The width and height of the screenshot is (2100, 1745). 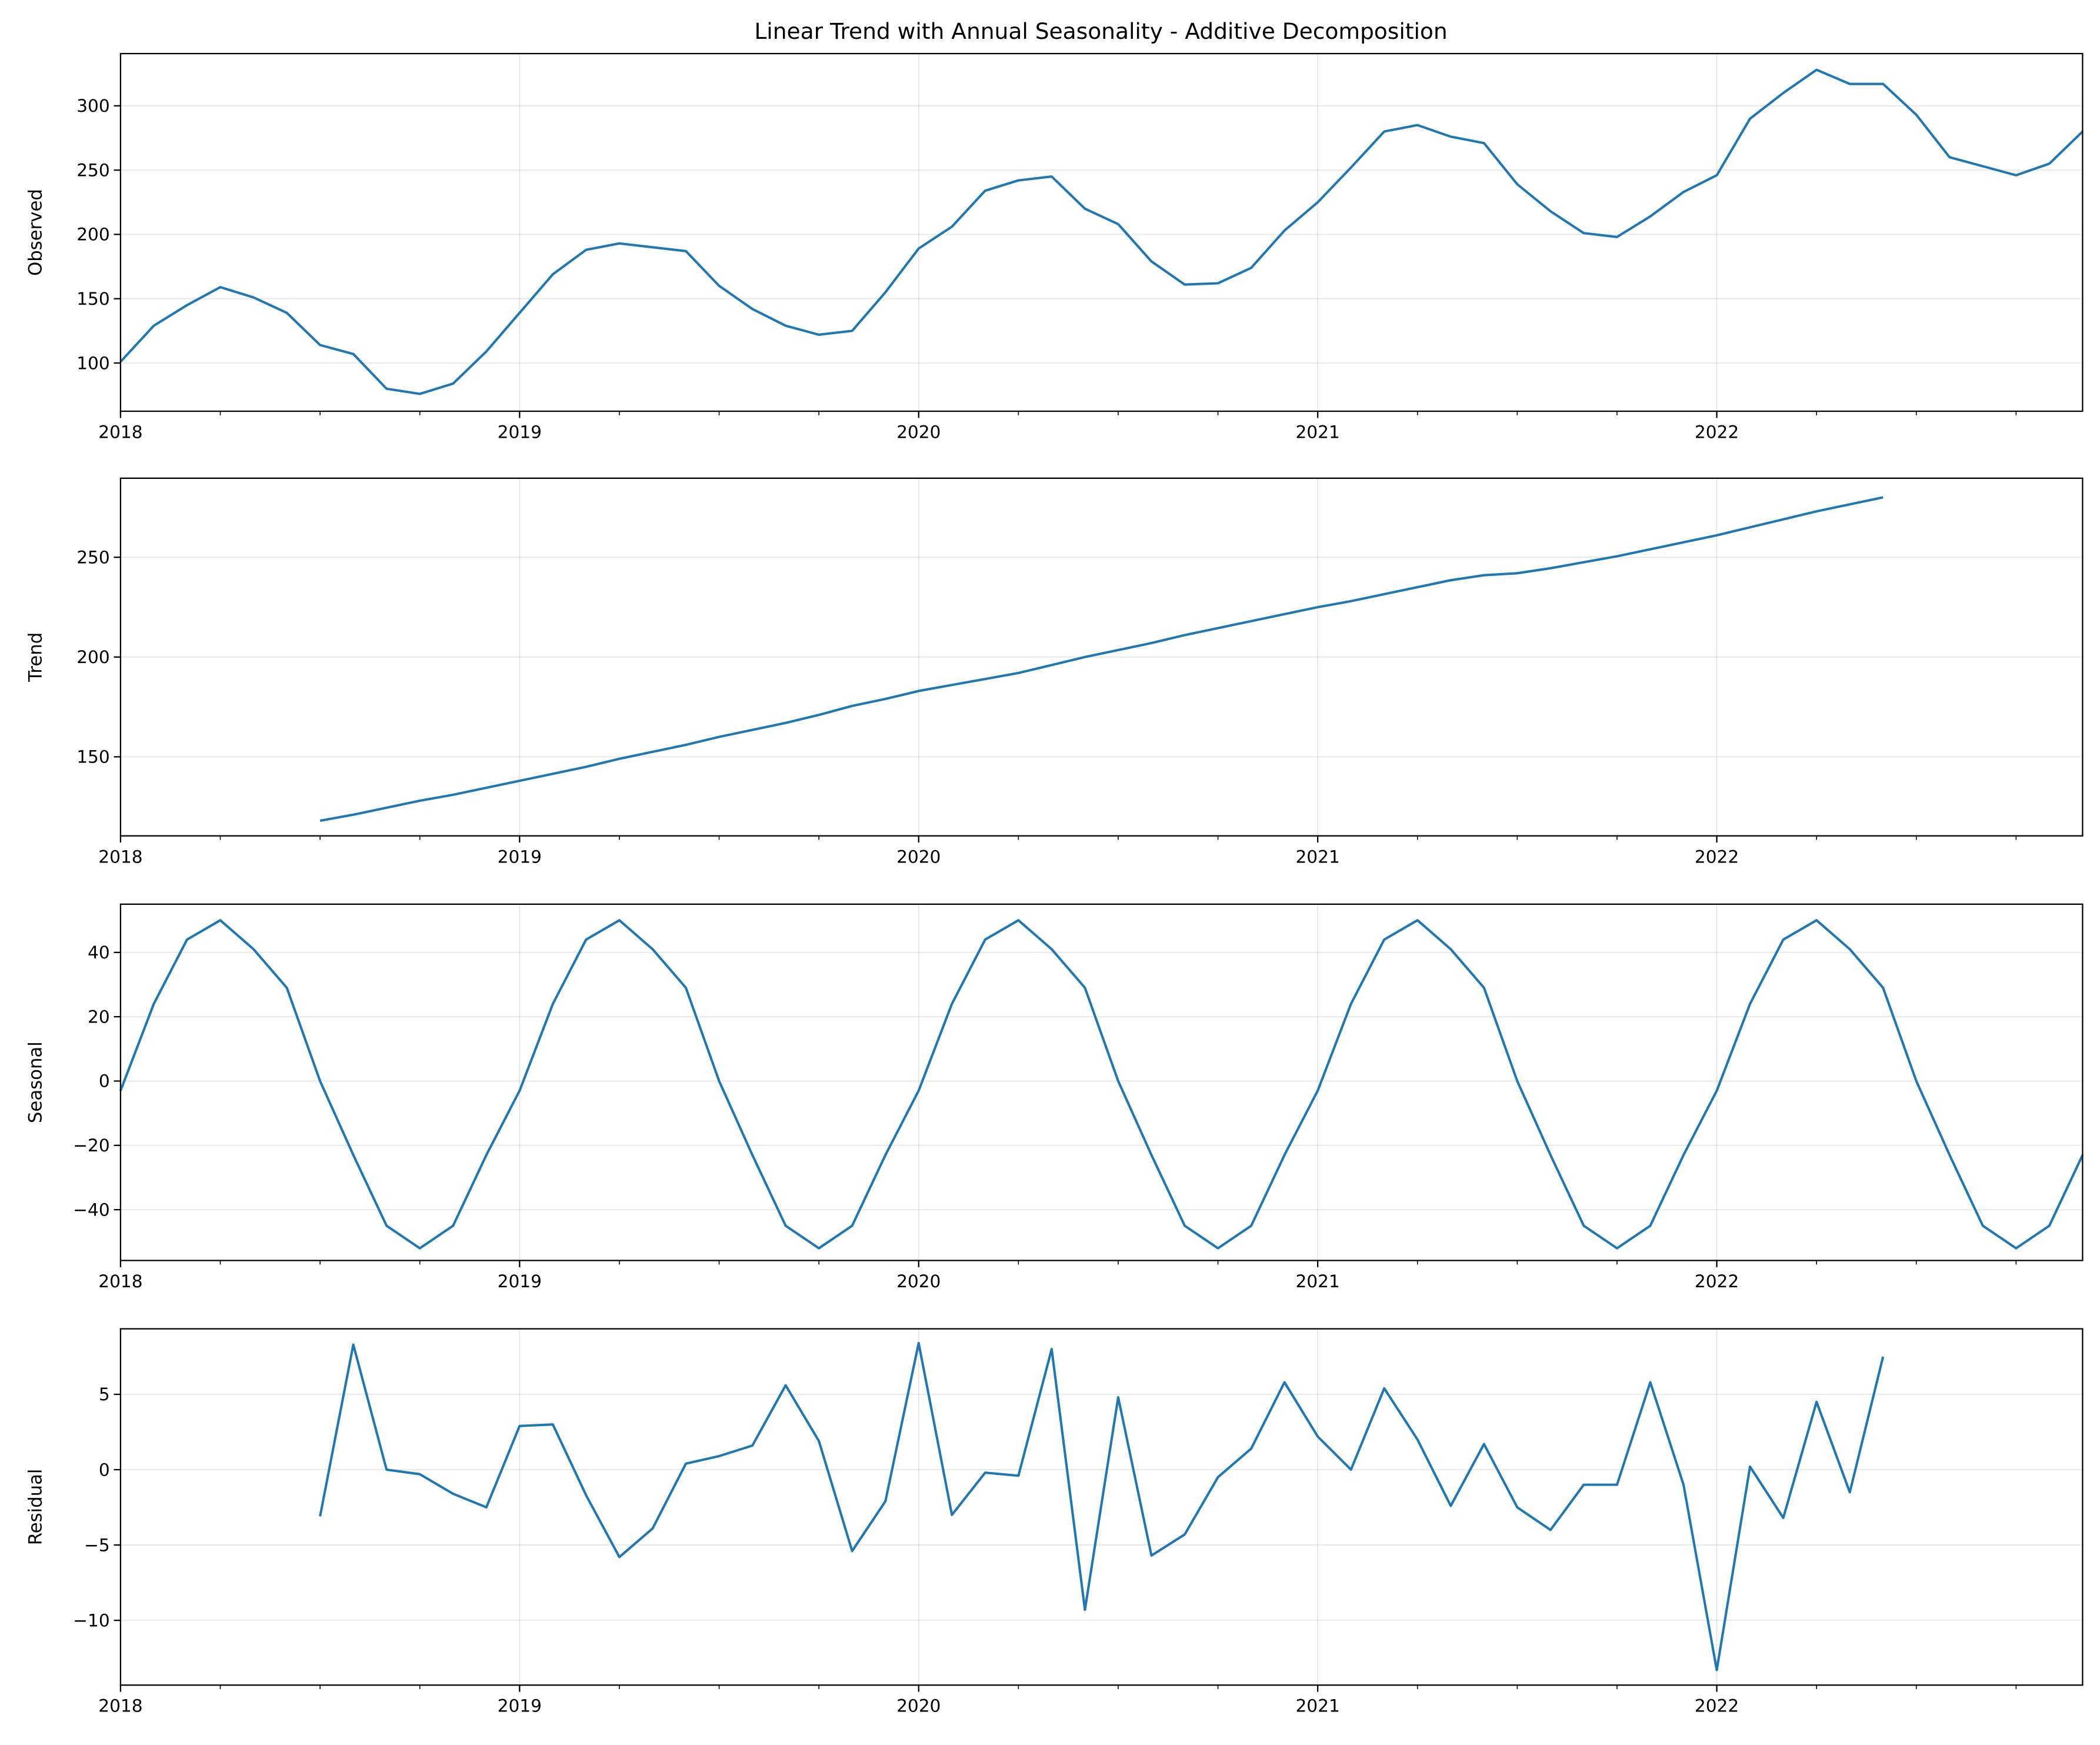 What do you see at coordinates (99, 1017) in the screenshot?
I see `y-tick-label: 20` at bounding box center [99, 1017].